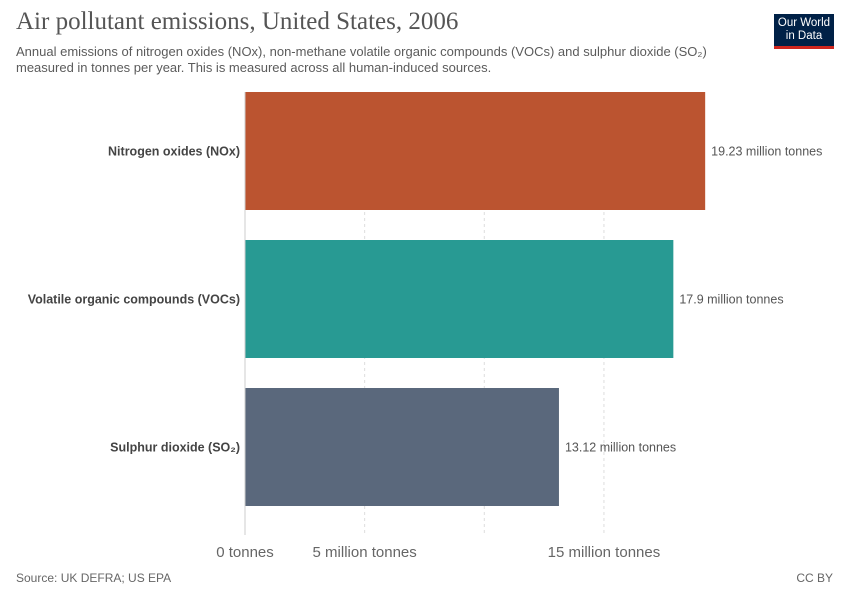 This screenshot has height=600, width=850. I want to click on category-label: Volatile organic compounds (VOCs), so click(134, 300).